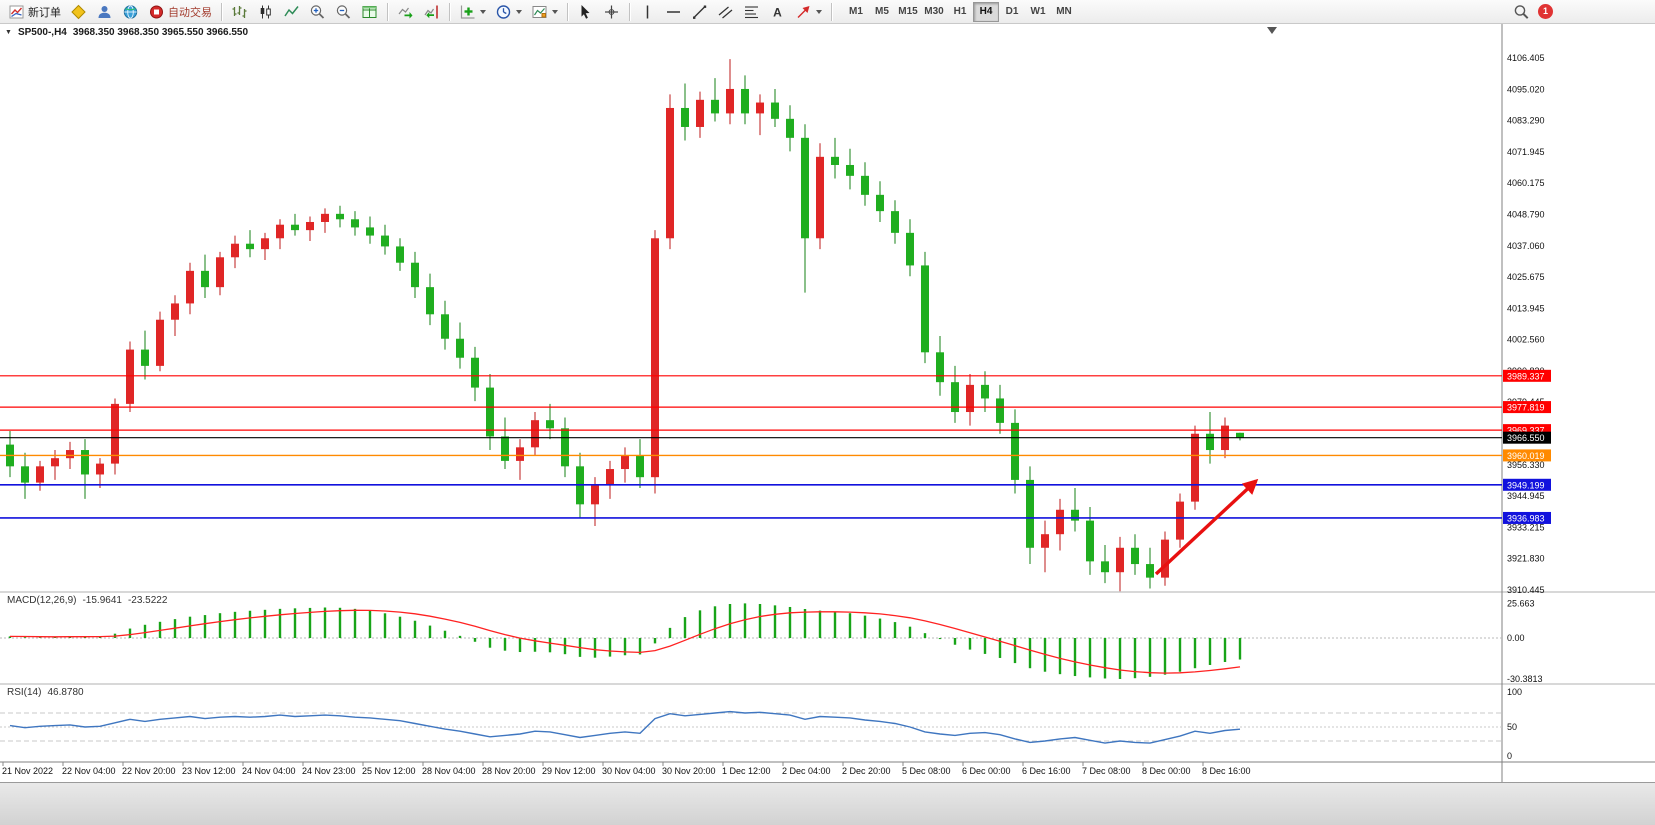 The image size is (1655, 825). What do you see at coordinates (647, 11) in the screenshot?
I see `vertical-line-button` at bounding box center [647, 11].